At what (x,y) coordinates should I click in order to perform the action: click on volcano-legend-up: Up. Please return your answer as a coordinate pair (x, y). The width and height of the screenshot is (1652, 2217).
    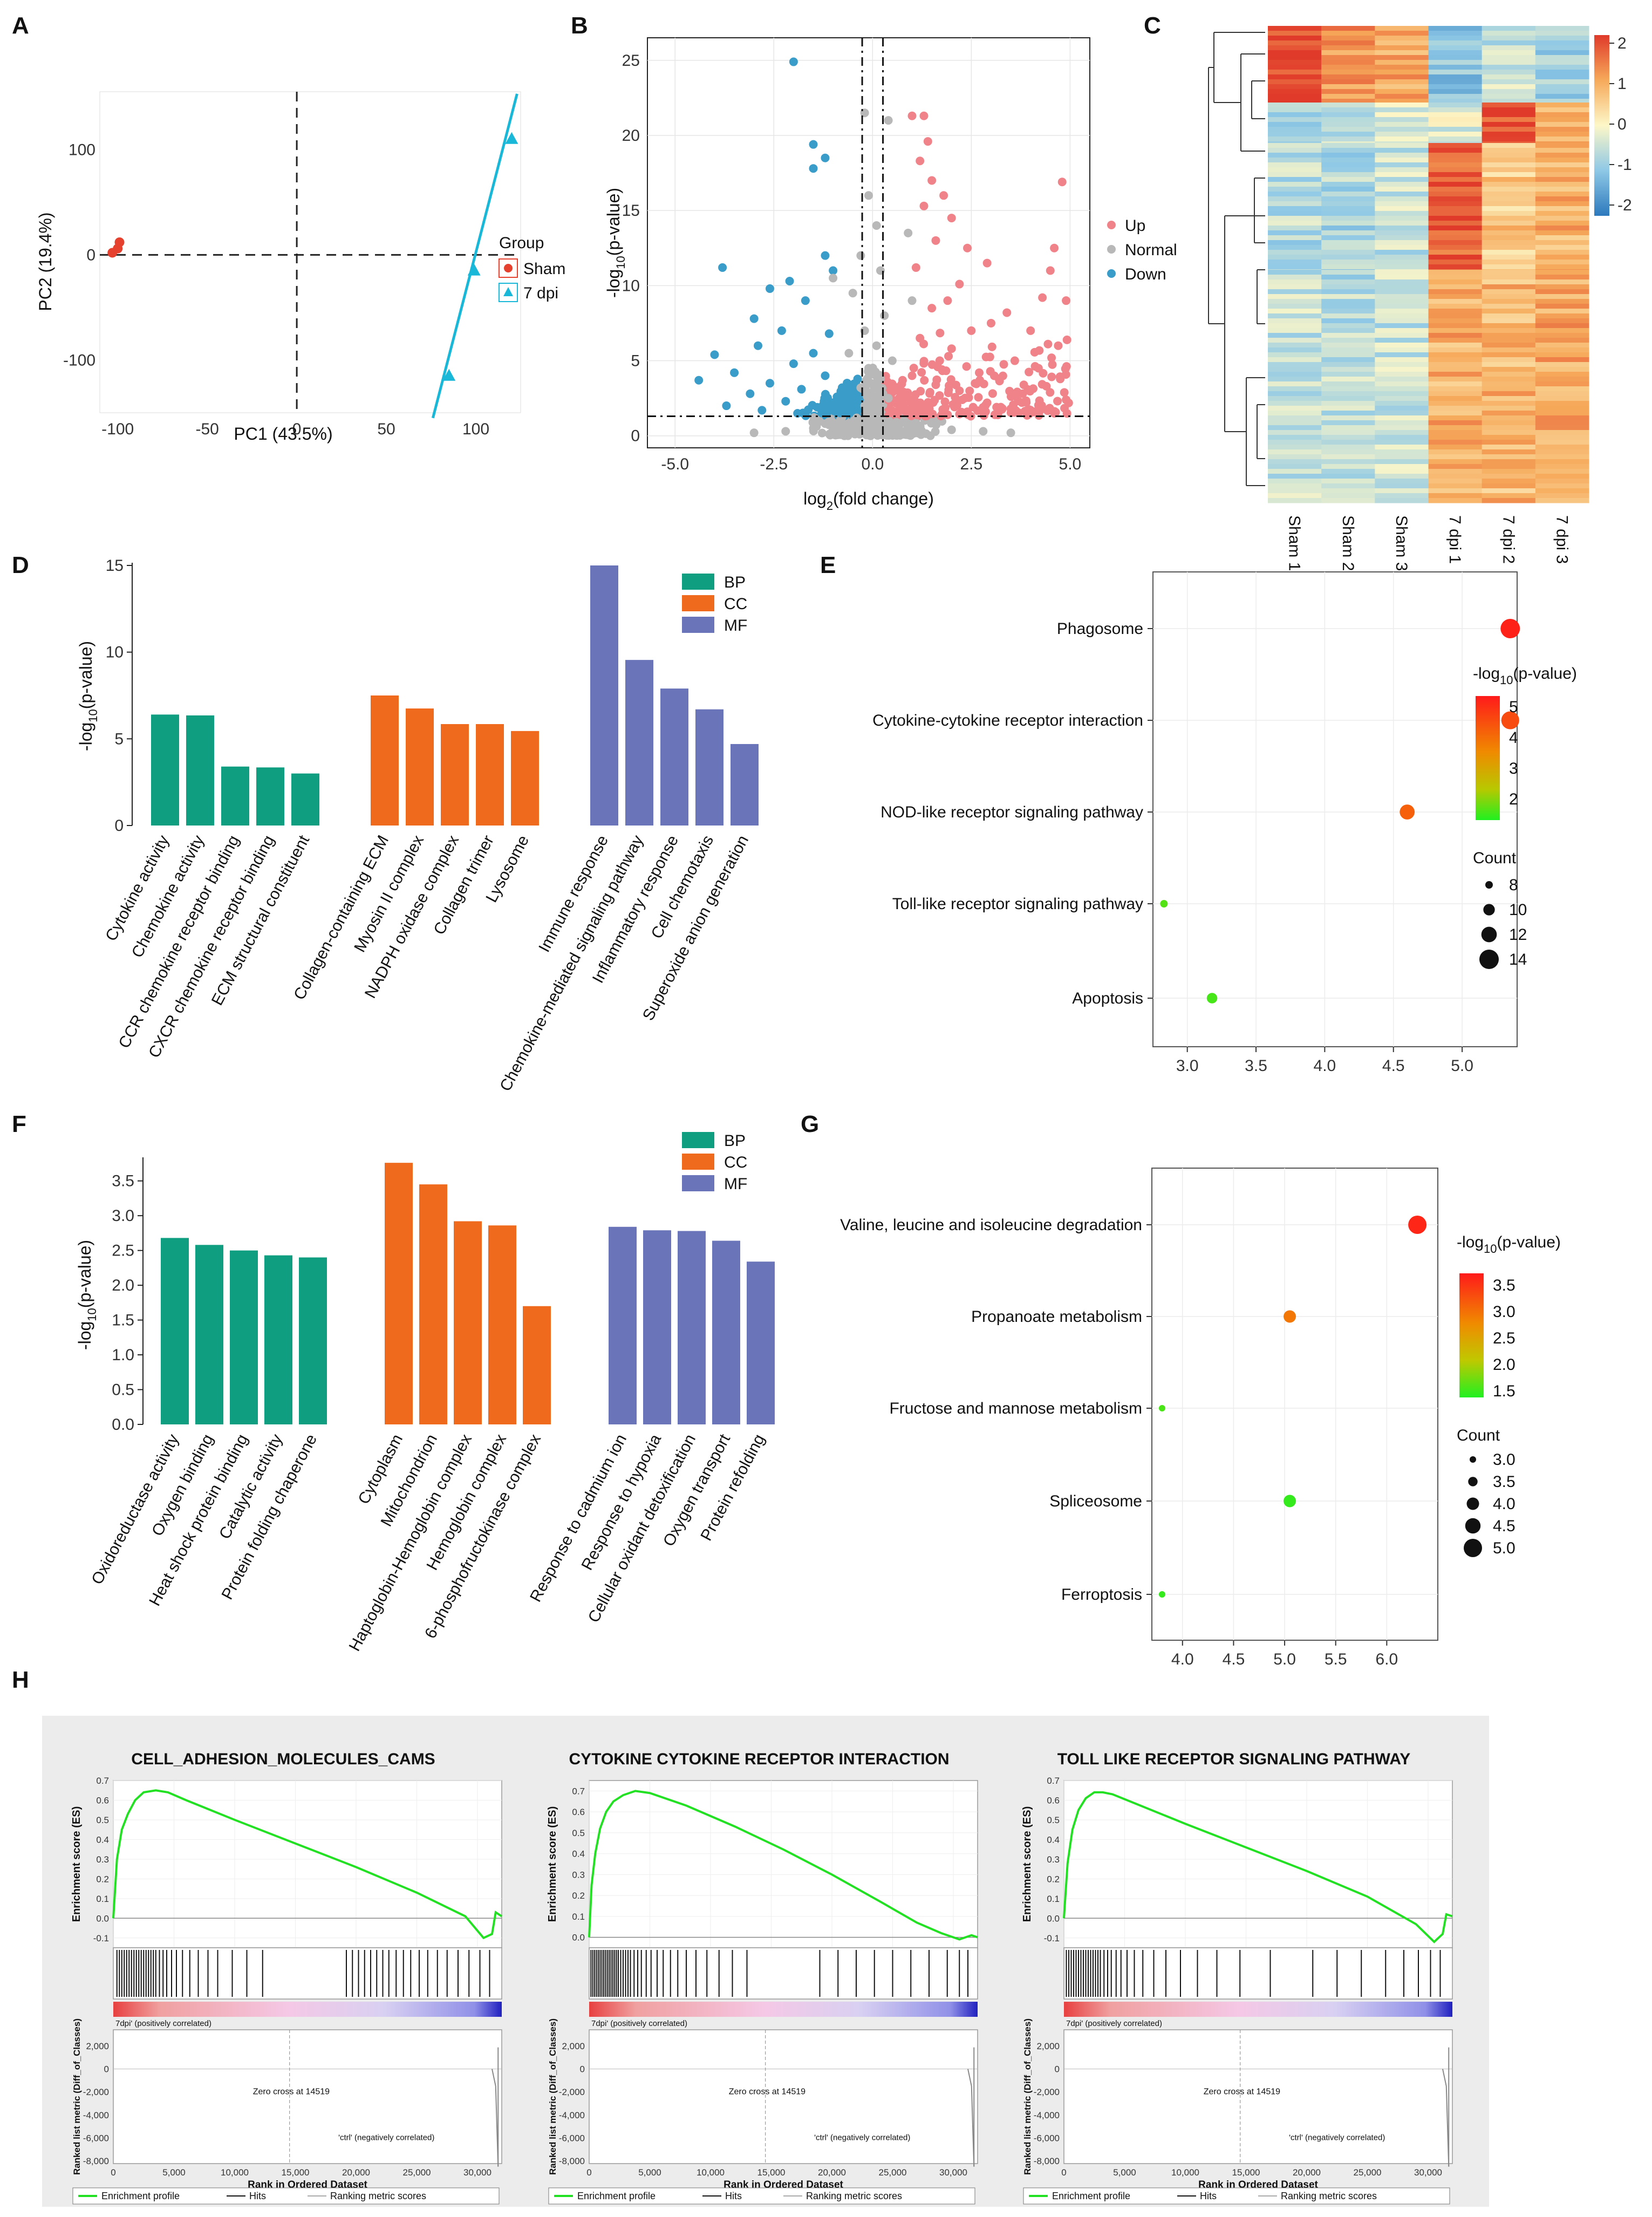
    Looking at the image, I should click on (1135, 226).